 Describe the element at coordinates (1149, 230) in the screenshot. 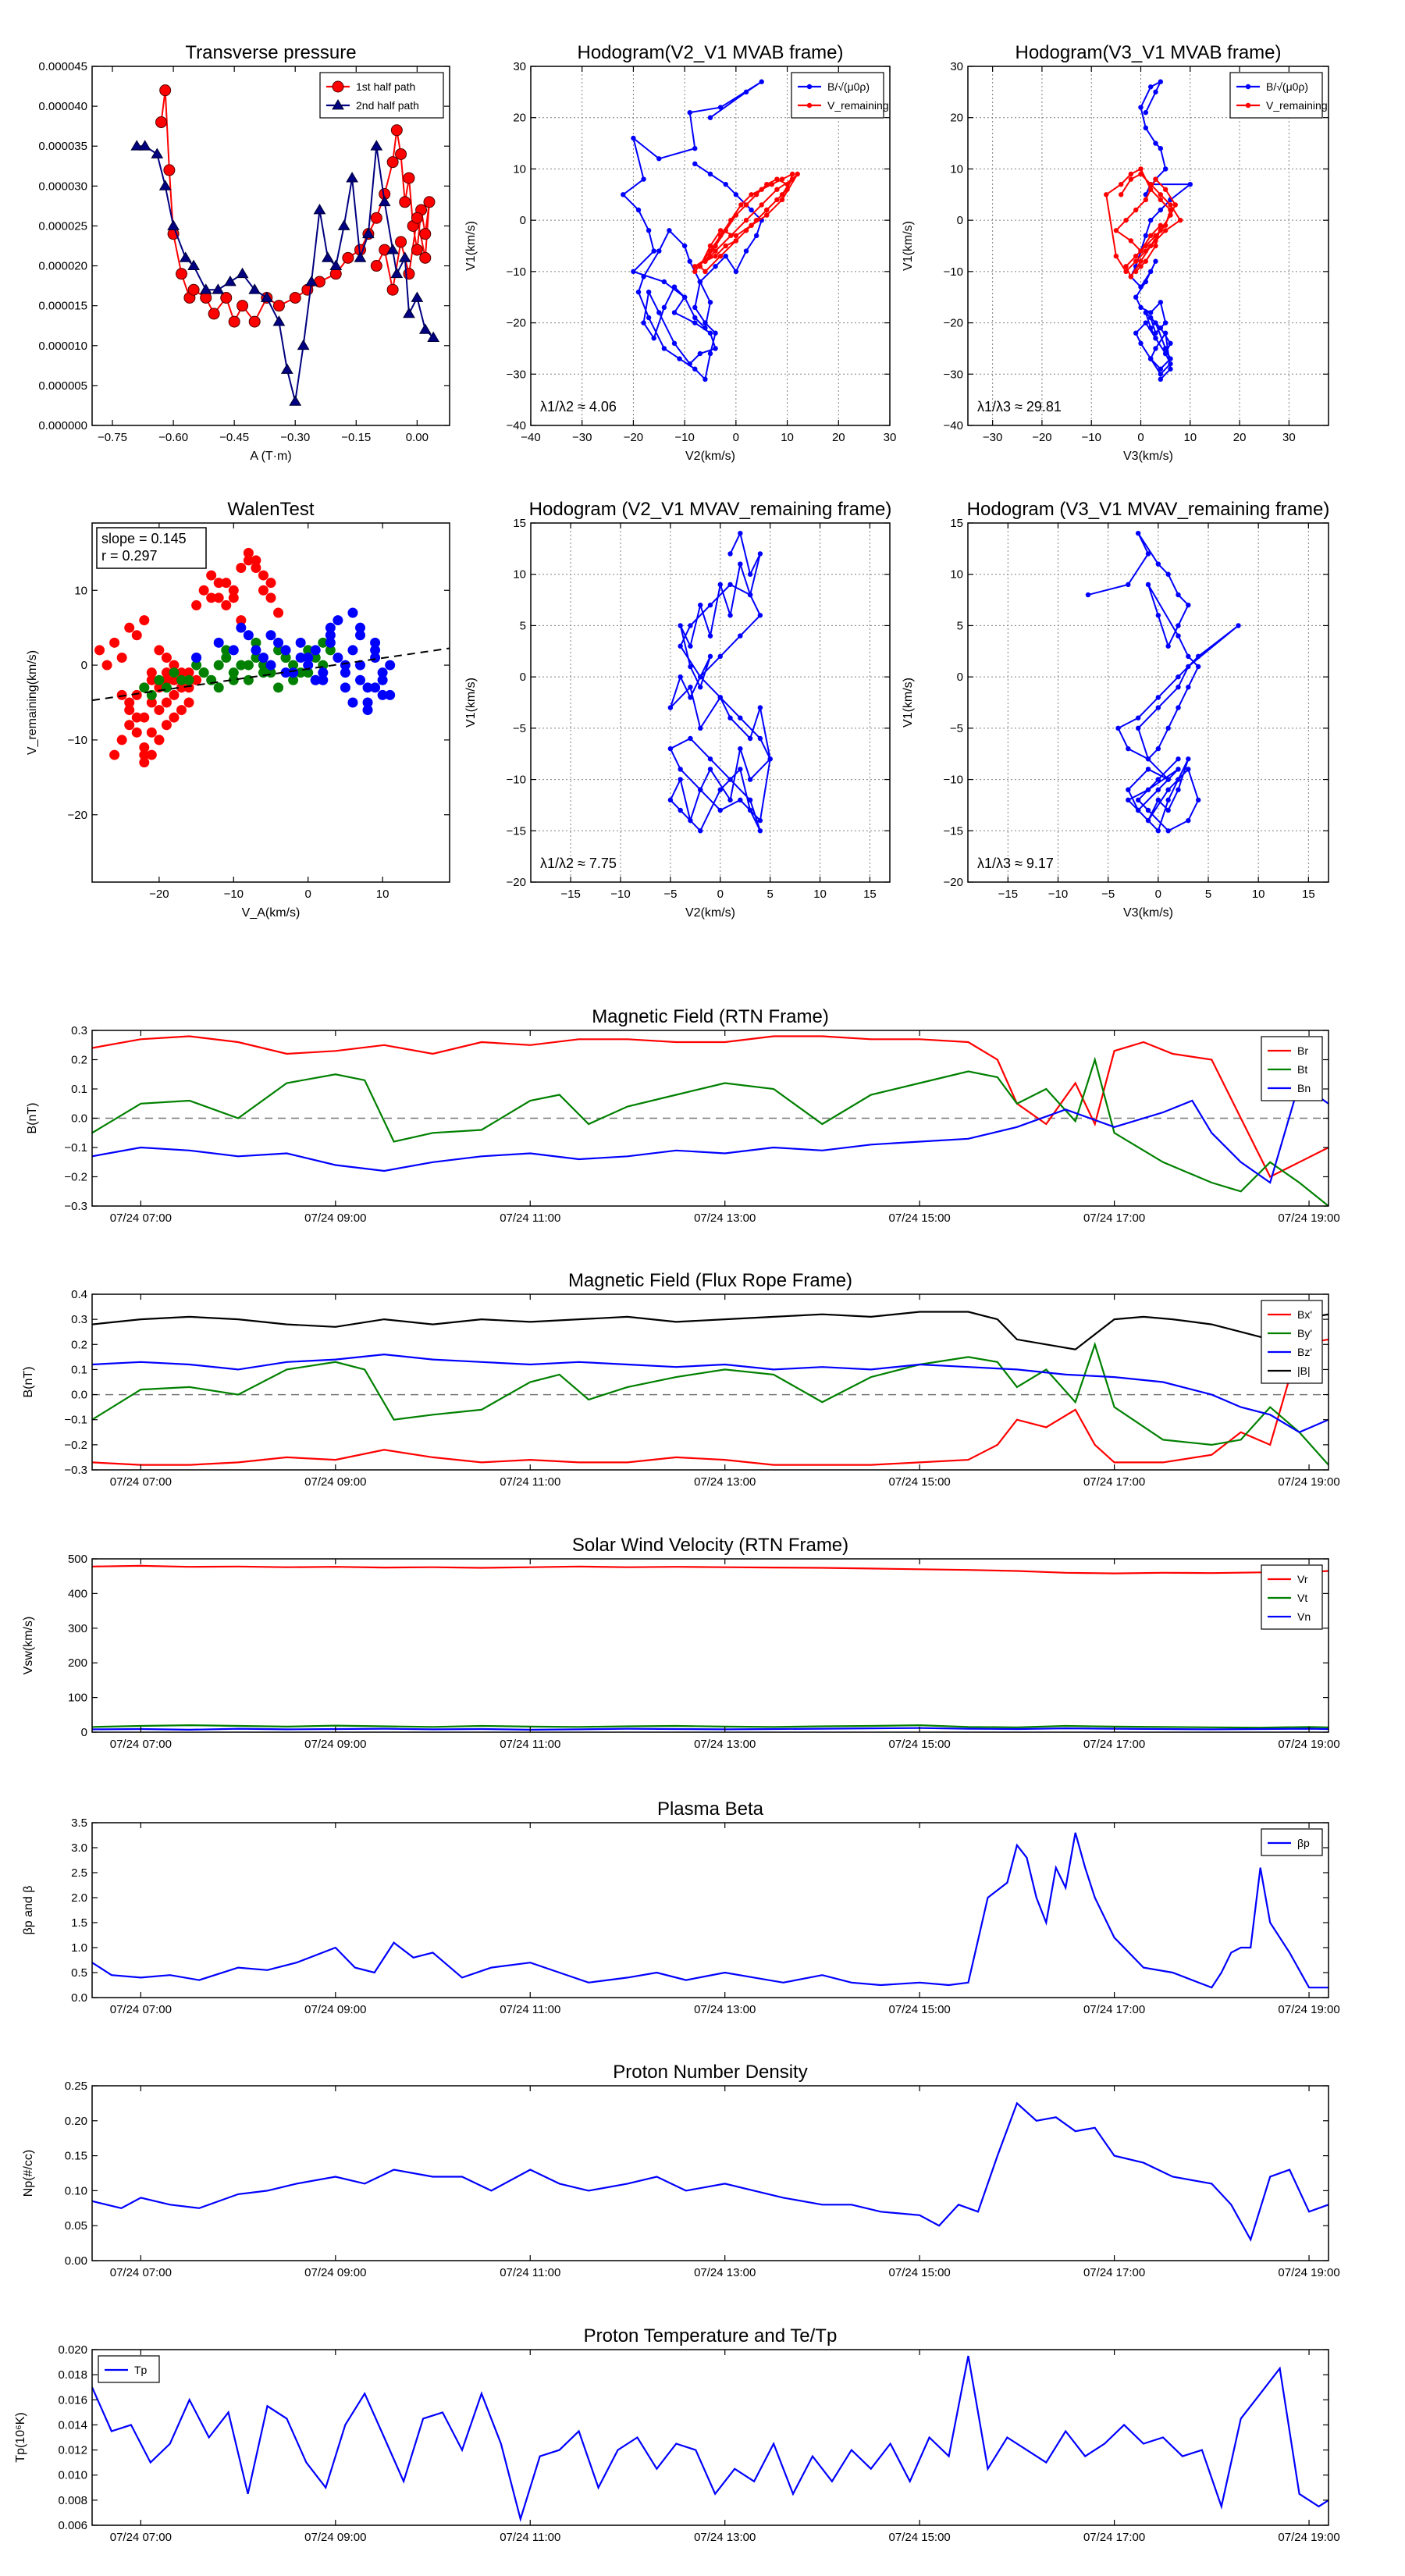

I see `plot-area` at that location.